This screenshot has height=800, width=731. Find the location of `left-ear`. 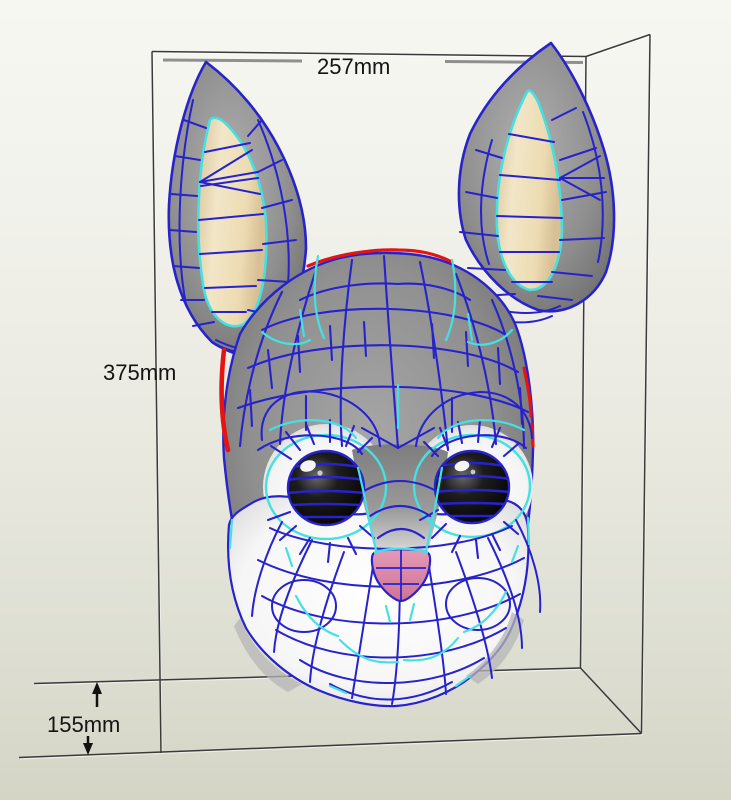

left-ear is located at coordinates (237, 208).